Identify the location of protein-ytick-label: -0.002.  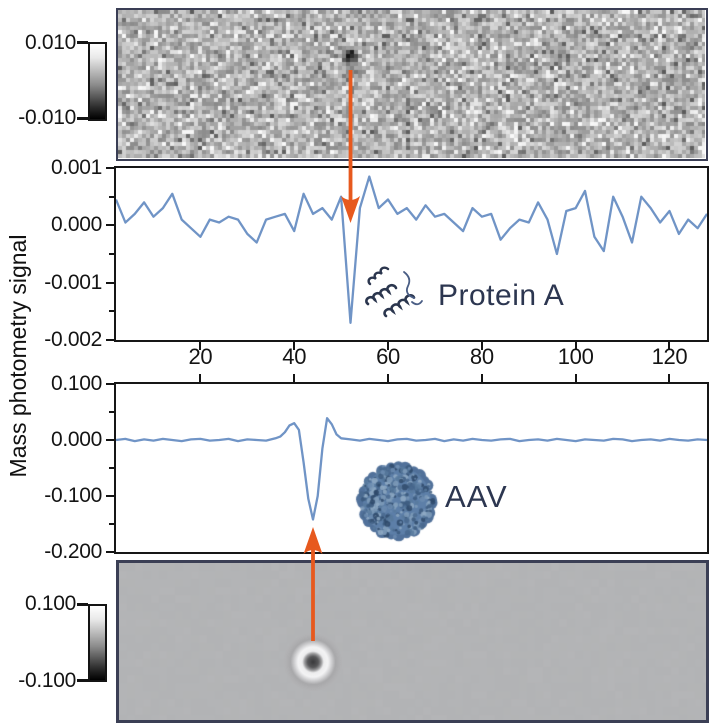
(73, 339).